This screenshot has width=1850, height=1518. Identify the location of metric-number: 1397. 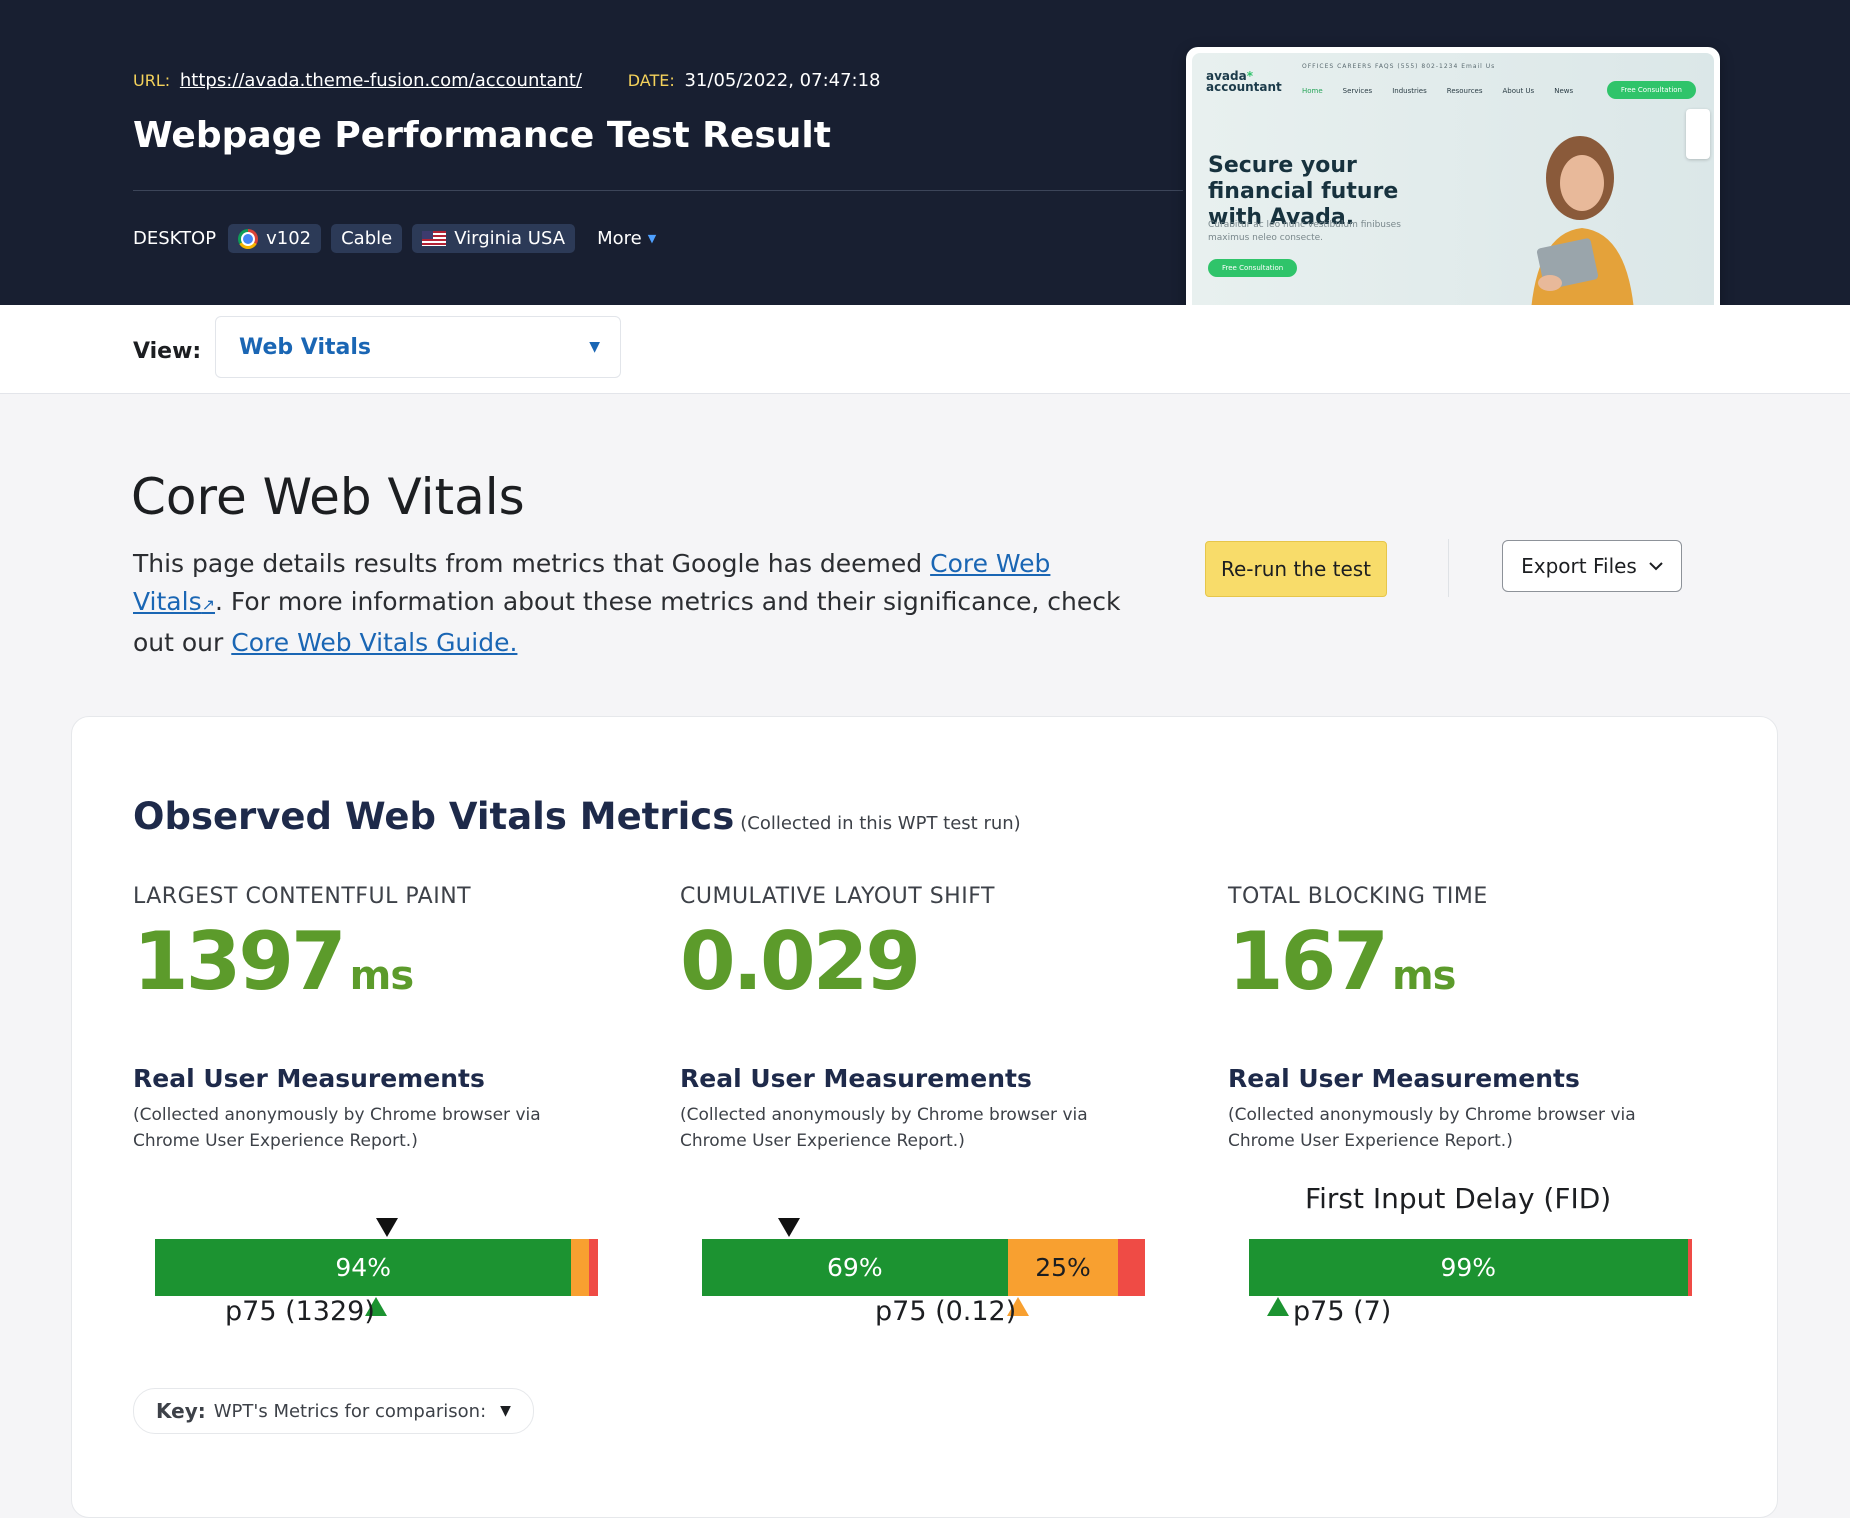
(240, 961).